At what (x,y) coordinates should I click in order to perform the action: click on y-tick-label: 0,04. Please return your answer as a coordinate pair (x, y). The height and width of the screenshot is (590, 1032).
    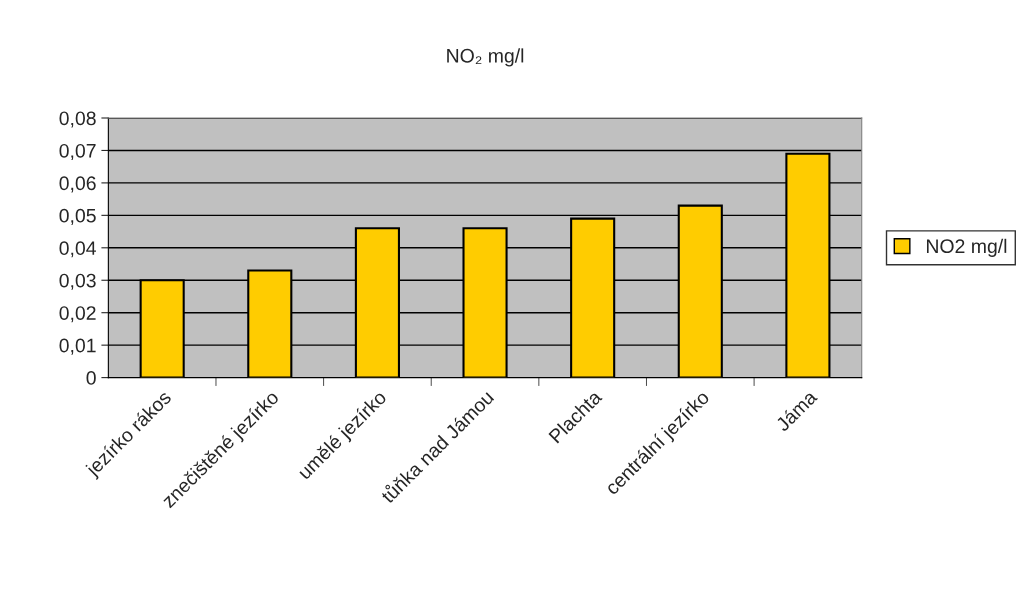
    Looking at the image, I should click on (77, 249).